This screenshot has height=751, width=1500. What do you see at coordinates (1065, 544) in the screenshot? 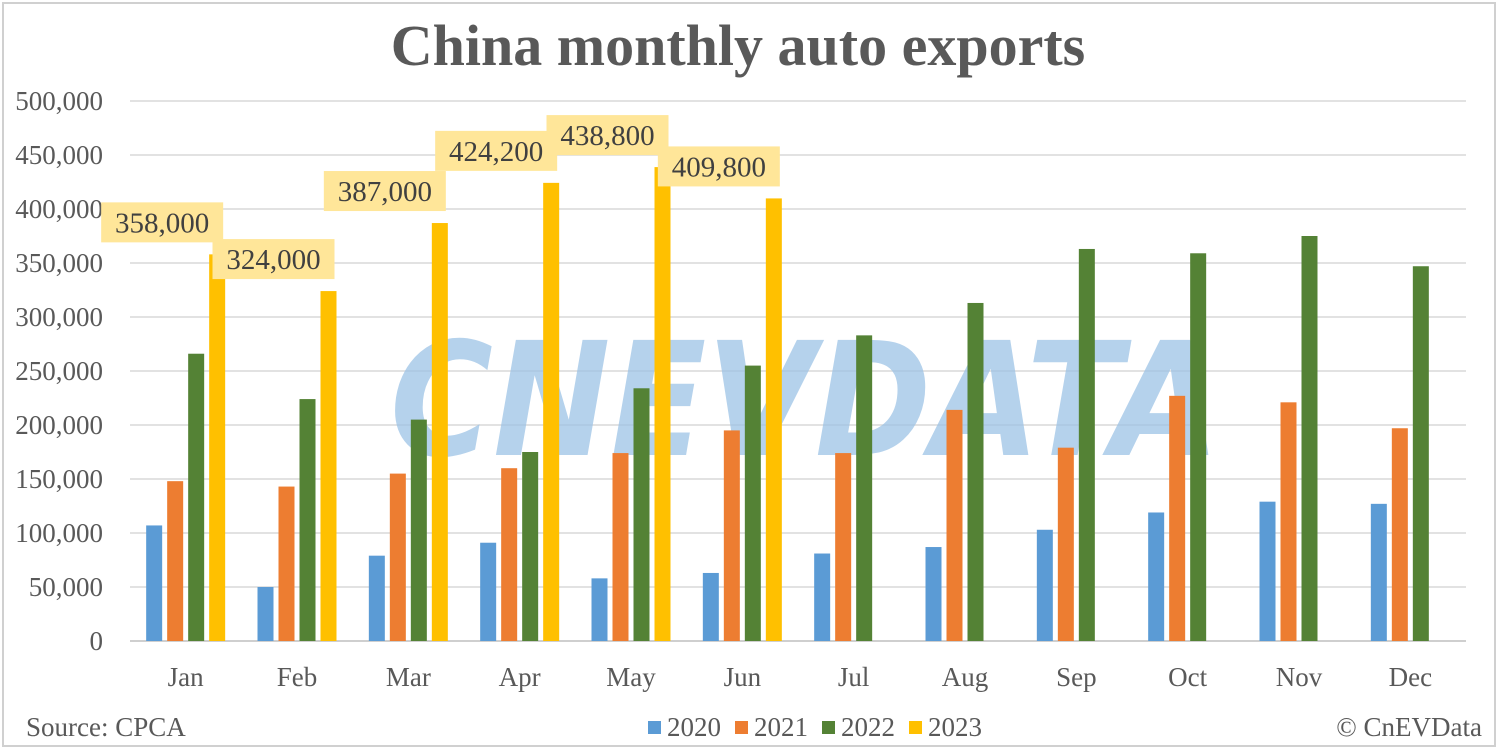
I see `bar-2021-Sep` at bounding box center [1065, 544].